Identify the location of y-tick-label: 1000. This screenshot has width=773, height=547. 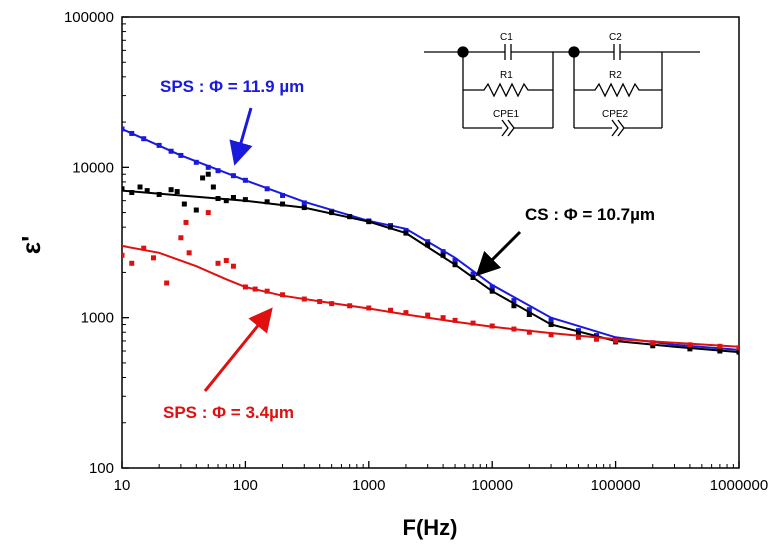
(97, 318).